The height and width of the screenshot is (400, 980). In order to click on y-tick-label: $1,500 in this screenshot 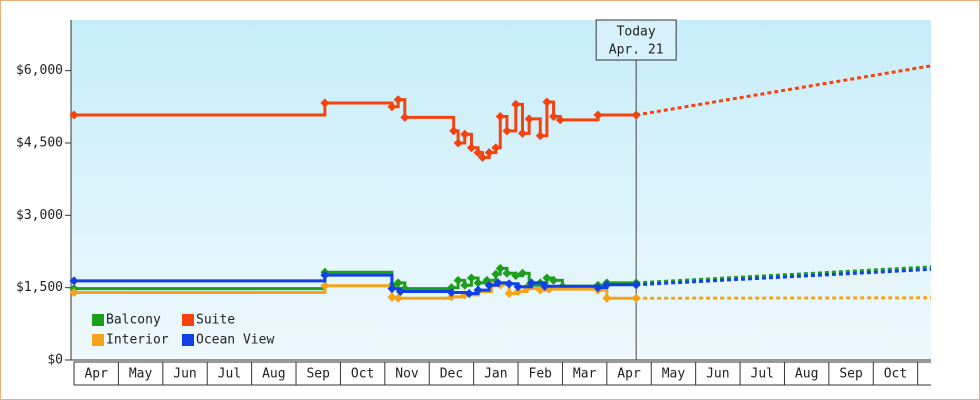, I will do `click(39, 287)`.